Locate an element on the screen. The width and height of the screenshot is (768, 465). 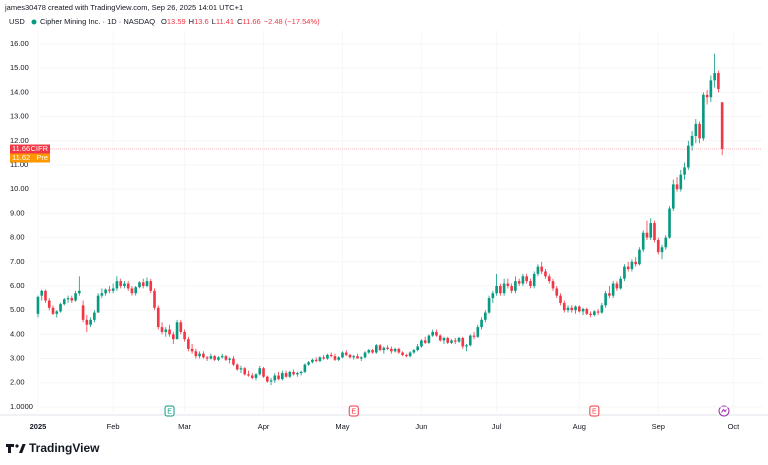
x-tick-label: May is located at coordinates (342, 426).